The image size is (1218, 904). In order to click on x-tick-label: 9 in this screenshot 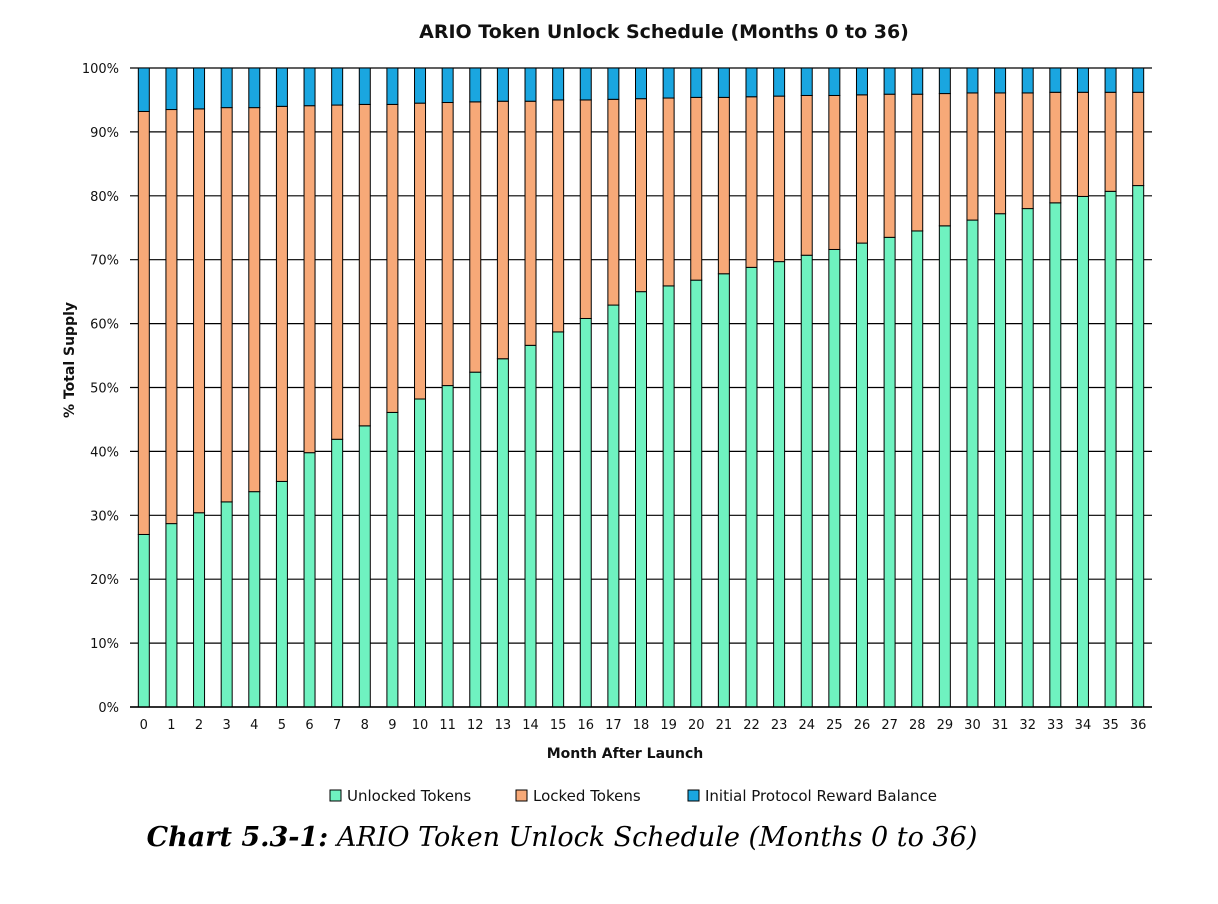, I will do `click(392, 725)`.